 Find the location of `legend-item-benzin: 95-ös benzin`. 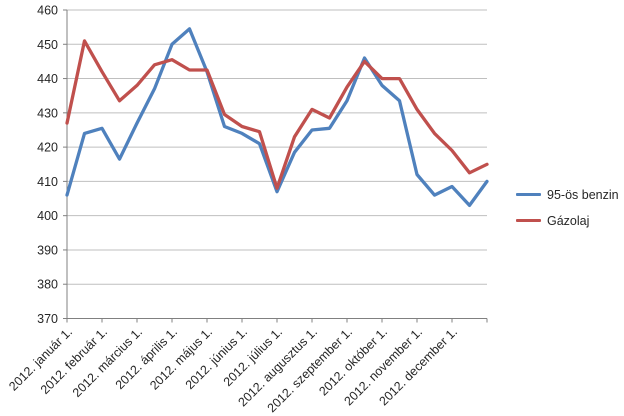

legend-item-benzin: 95-ös benzin is located at coordinates (567, 194).